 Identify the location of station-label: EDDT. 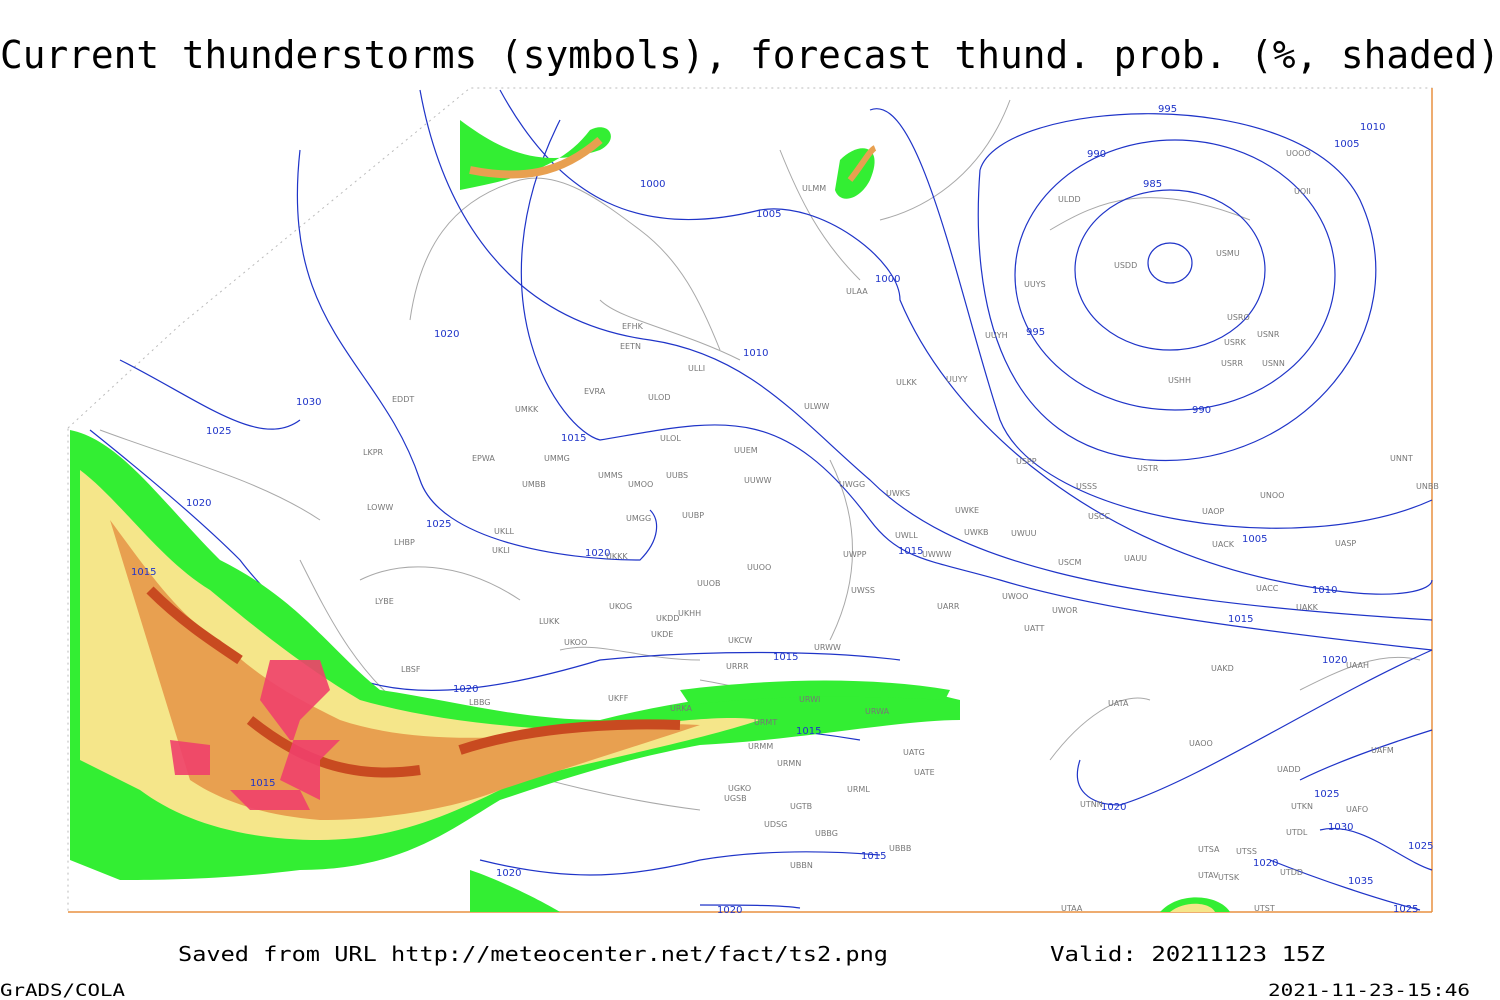
(403, 399).